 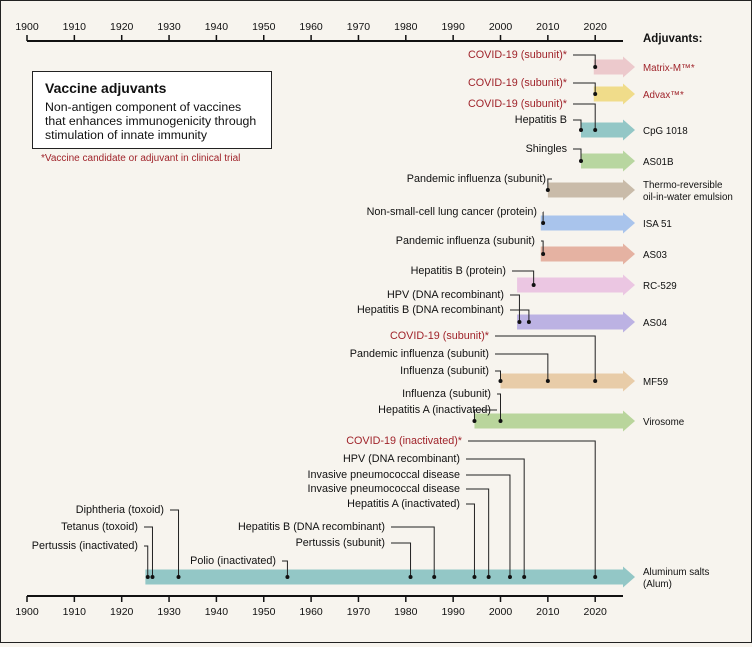 I want to click on top-axis-tick-label: 1930, so click(x=169, y=27).